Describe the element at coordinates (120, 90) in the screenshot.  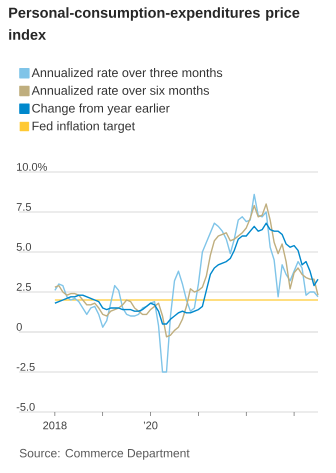
I see `legend-label: Annualized rate over six months` at that location.